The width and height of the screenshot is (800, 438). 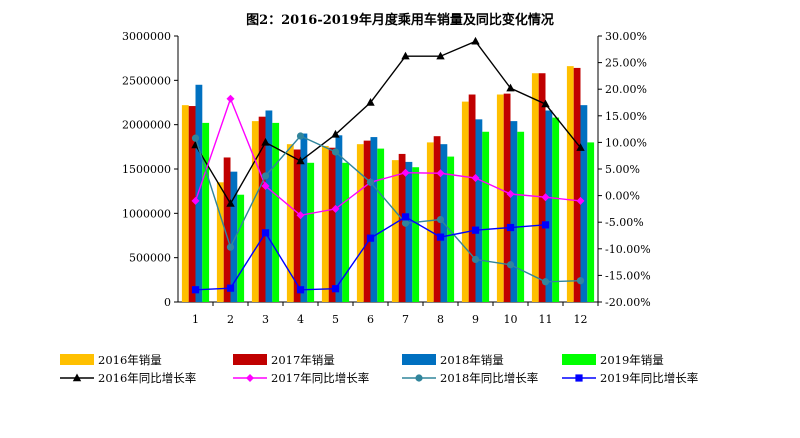 What do you see at coordinates (622, 196) in the screenshot?
I see `right-axis-tick-label: 0.00%` at bounding box center [622, 196].